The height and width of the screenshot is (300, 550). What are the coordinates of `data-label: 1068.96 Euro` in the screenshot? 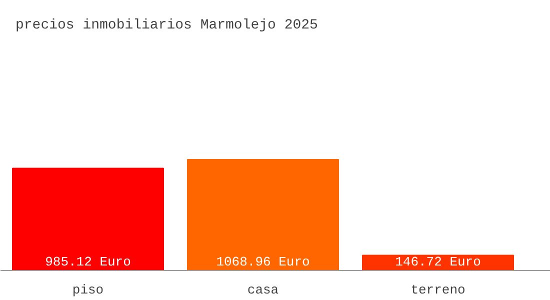 It's located at (263, 262).